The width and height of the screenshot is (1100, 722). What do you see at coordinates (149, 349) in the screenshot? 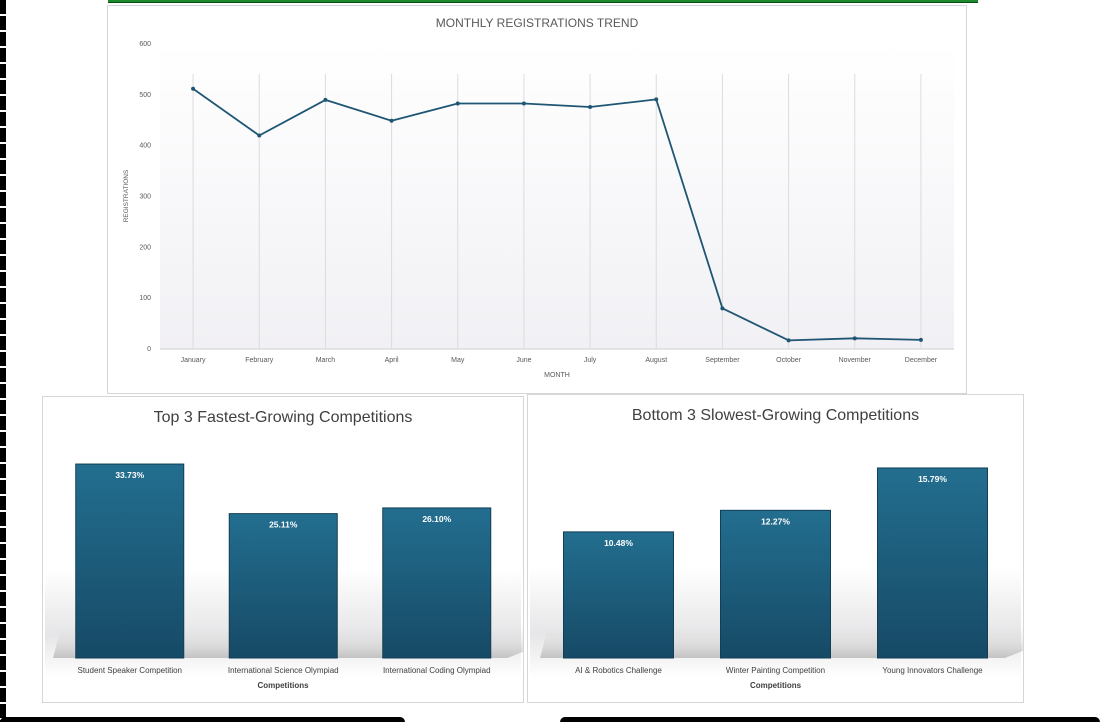
I see `y-tick-label: 0` at bounding box center [149, 349].